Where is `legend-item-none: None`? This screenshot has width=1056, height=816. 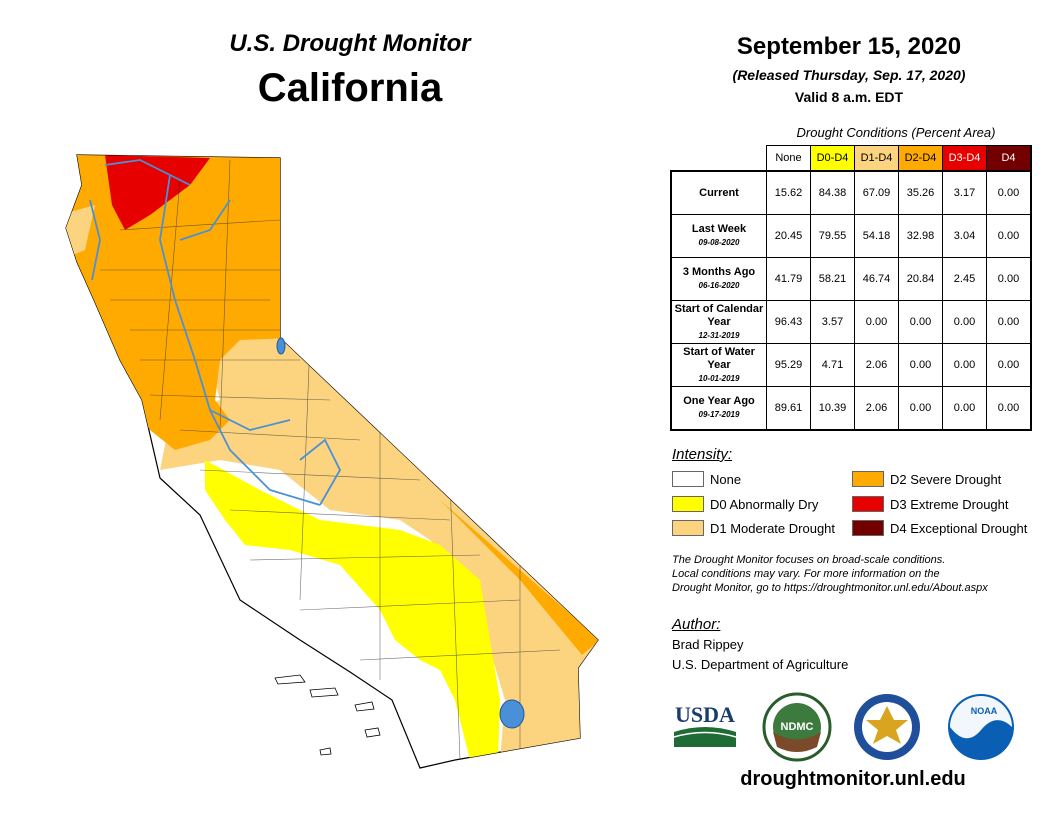 legend-item-none: None is located at coordinates (706, 479).